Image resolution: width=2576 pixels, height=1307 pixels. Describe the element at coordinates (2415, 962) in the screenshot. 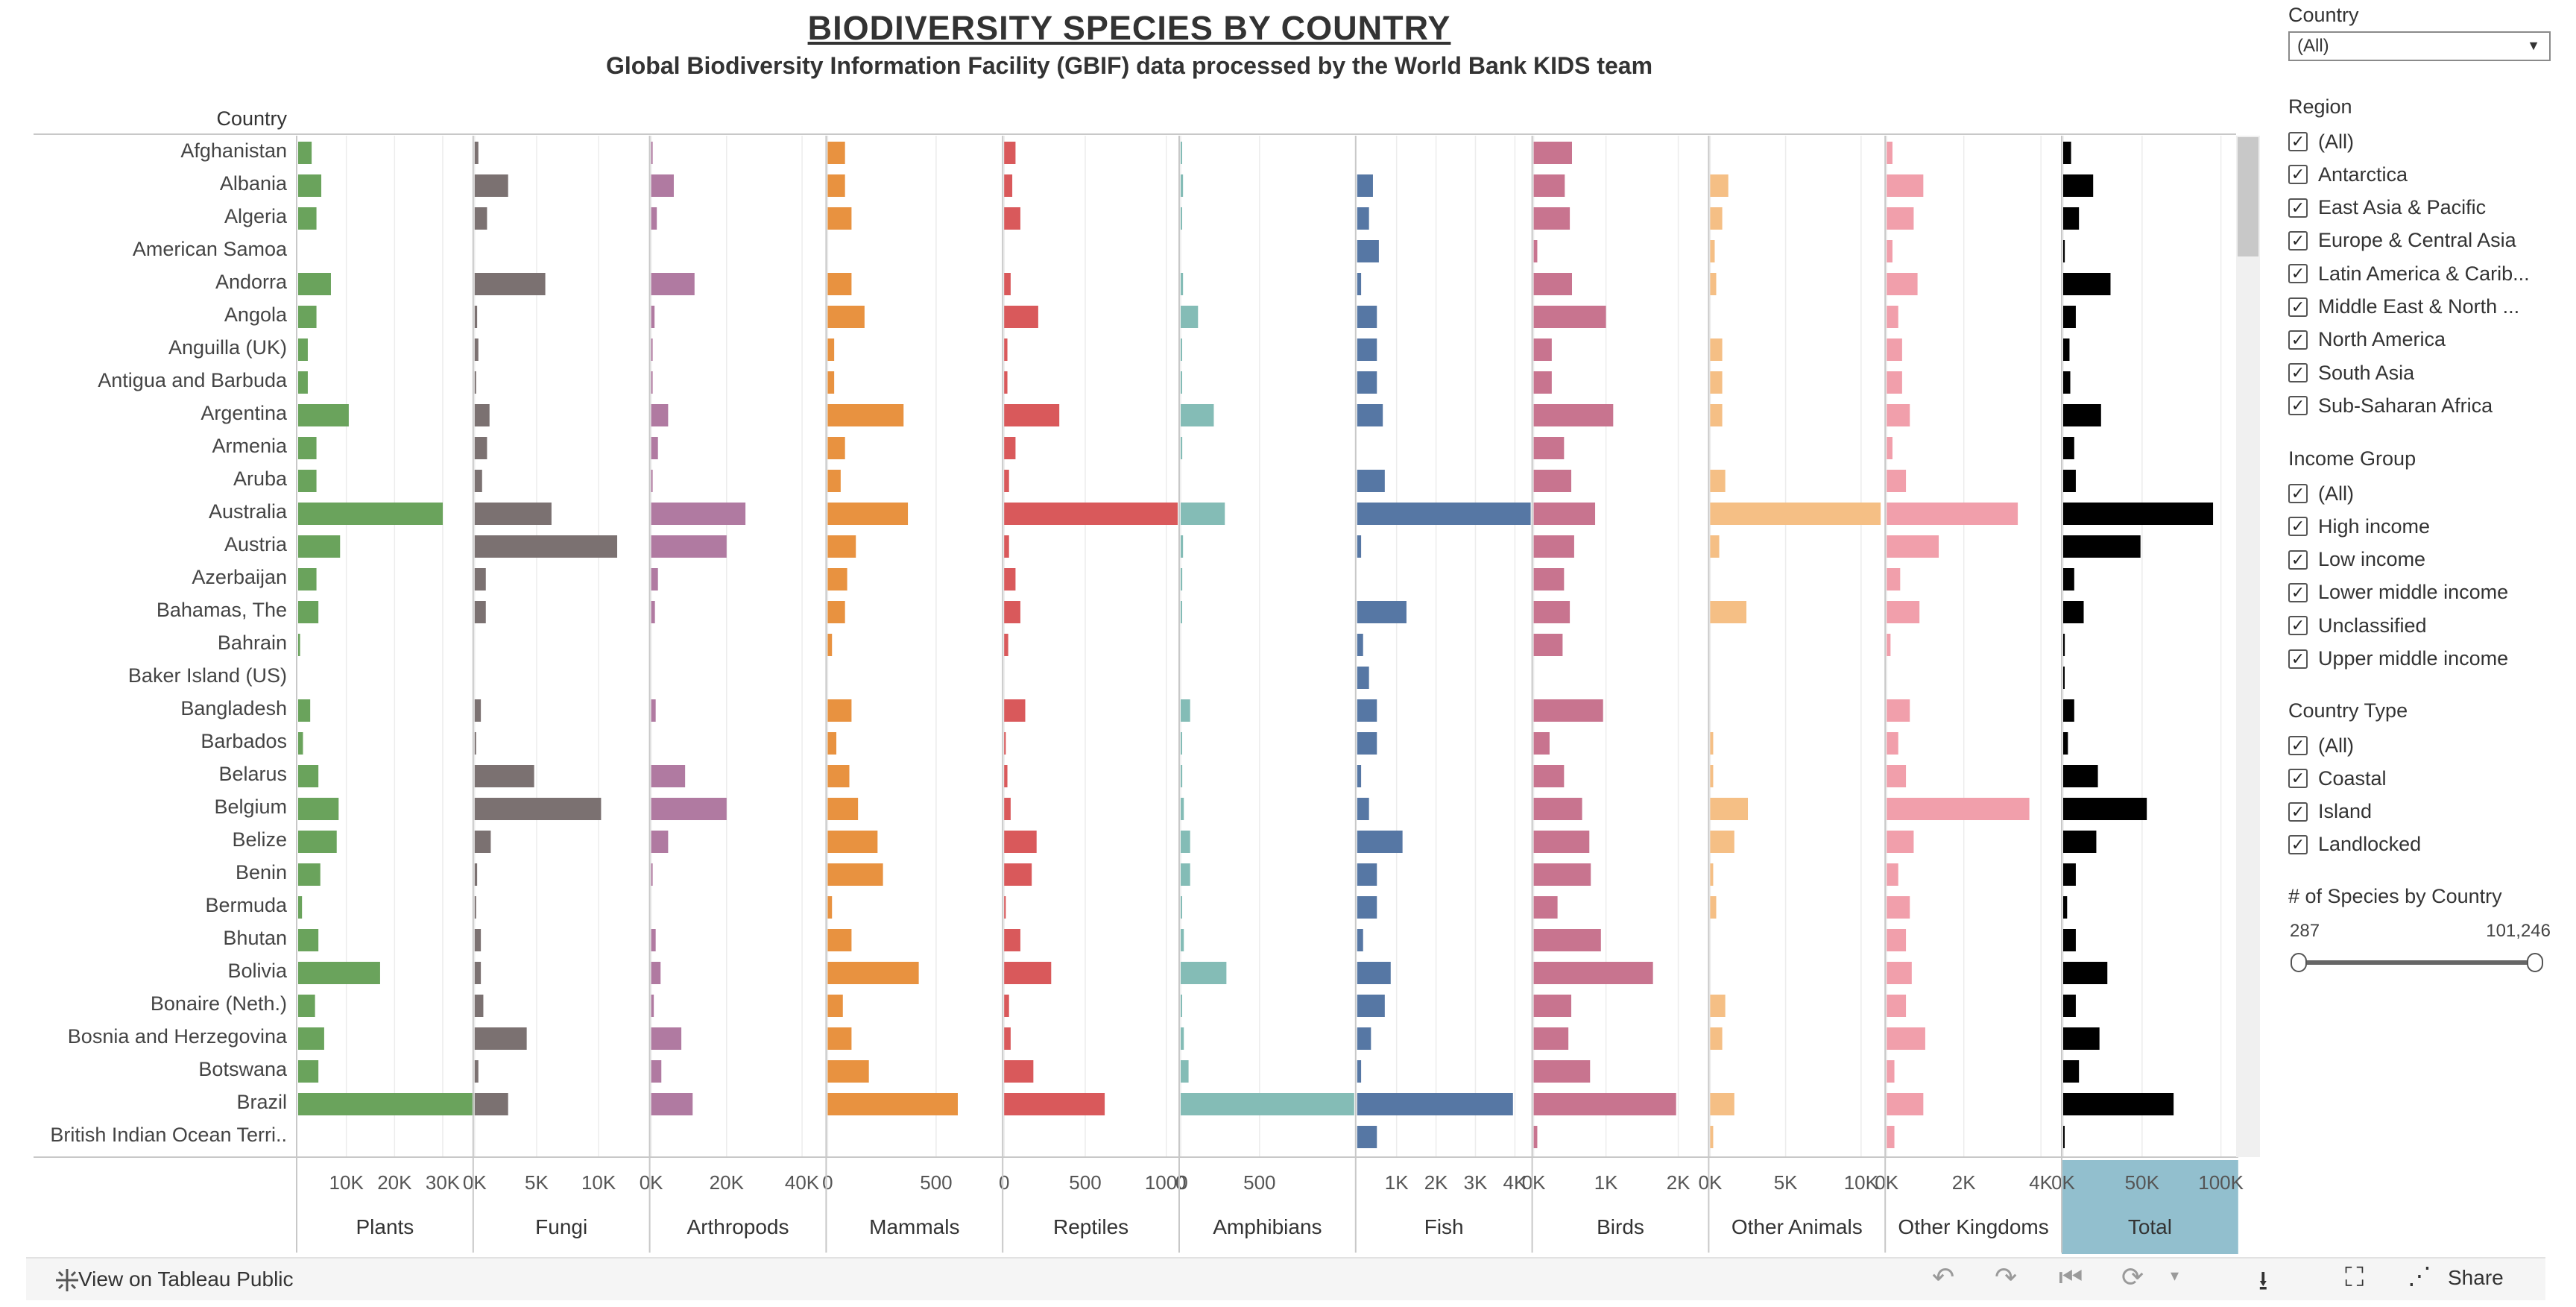

I see `species-range-track` at that location.